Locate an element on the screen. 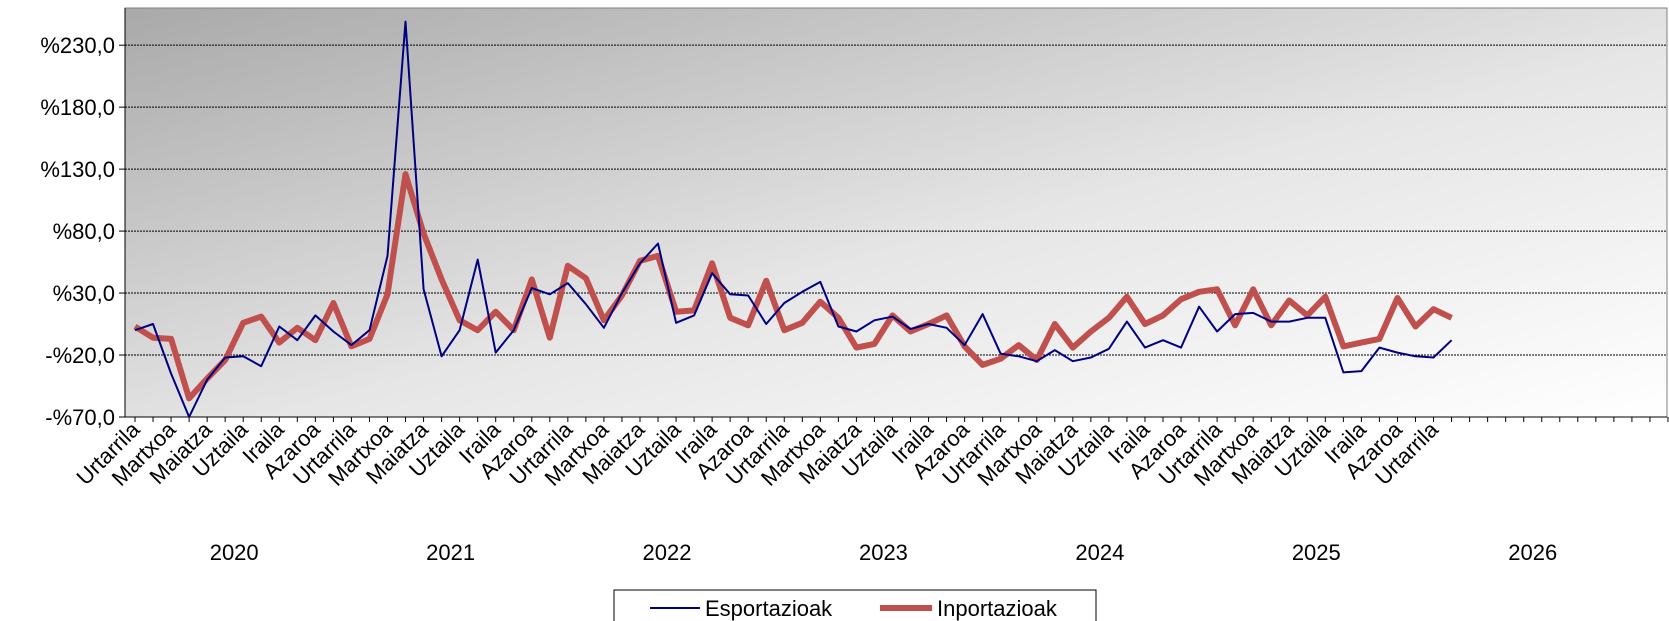 This screenshot has height=621, width=1669. legend-label-esportazioak: Esportazioak is located at coordinates (769, 608).